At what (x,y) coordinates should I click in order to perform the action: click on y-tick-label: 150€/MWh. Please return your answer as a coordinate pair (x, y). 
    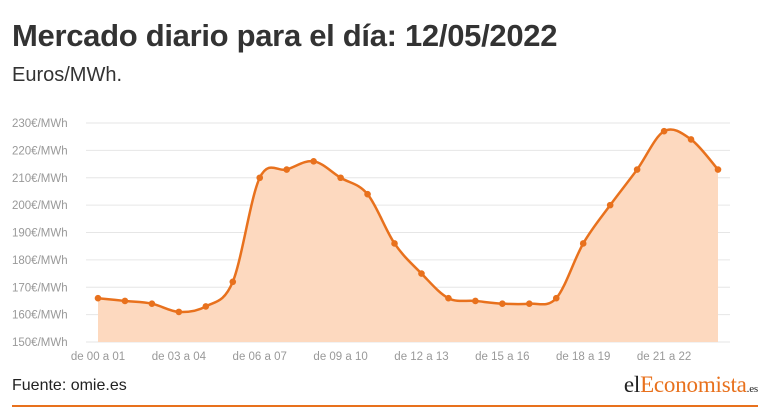
    Looking at the image, I should click on (40, 343).